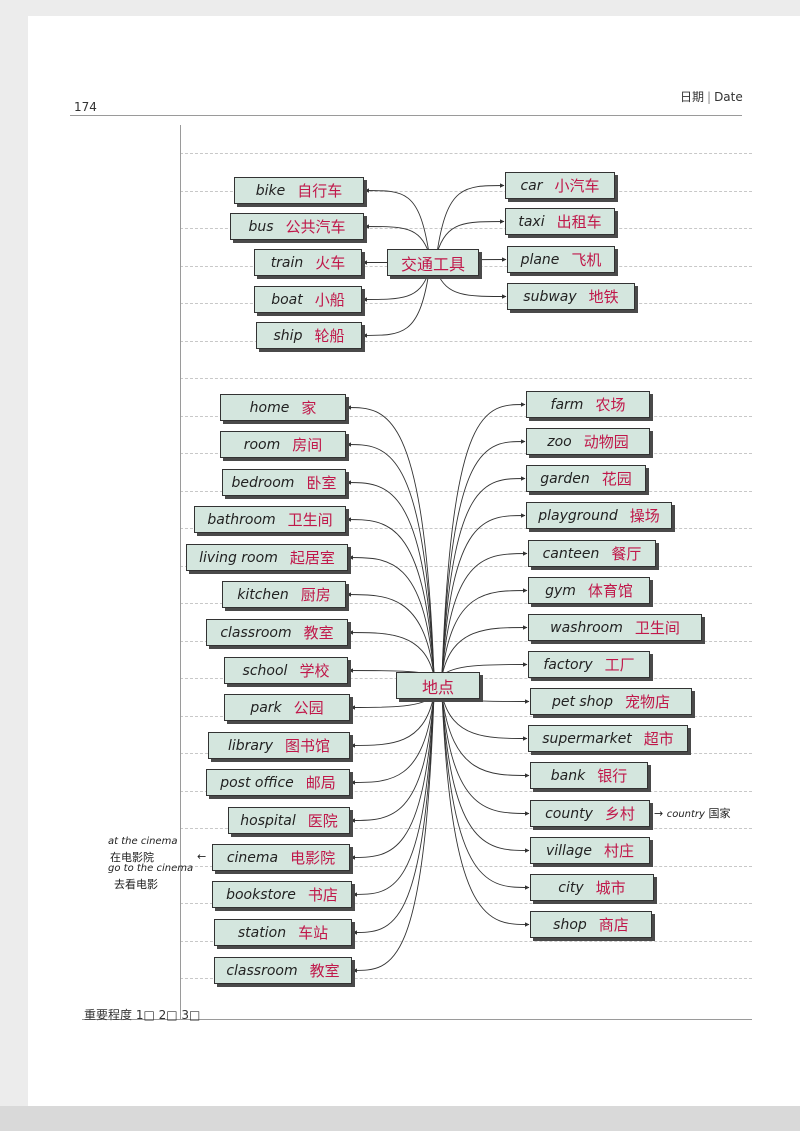 The width and height of the screenshot is (800, 1131). What do you see at coordinates (180, 572) in the screenshot?
I see `margin-line` at bounding box center [180, 572].